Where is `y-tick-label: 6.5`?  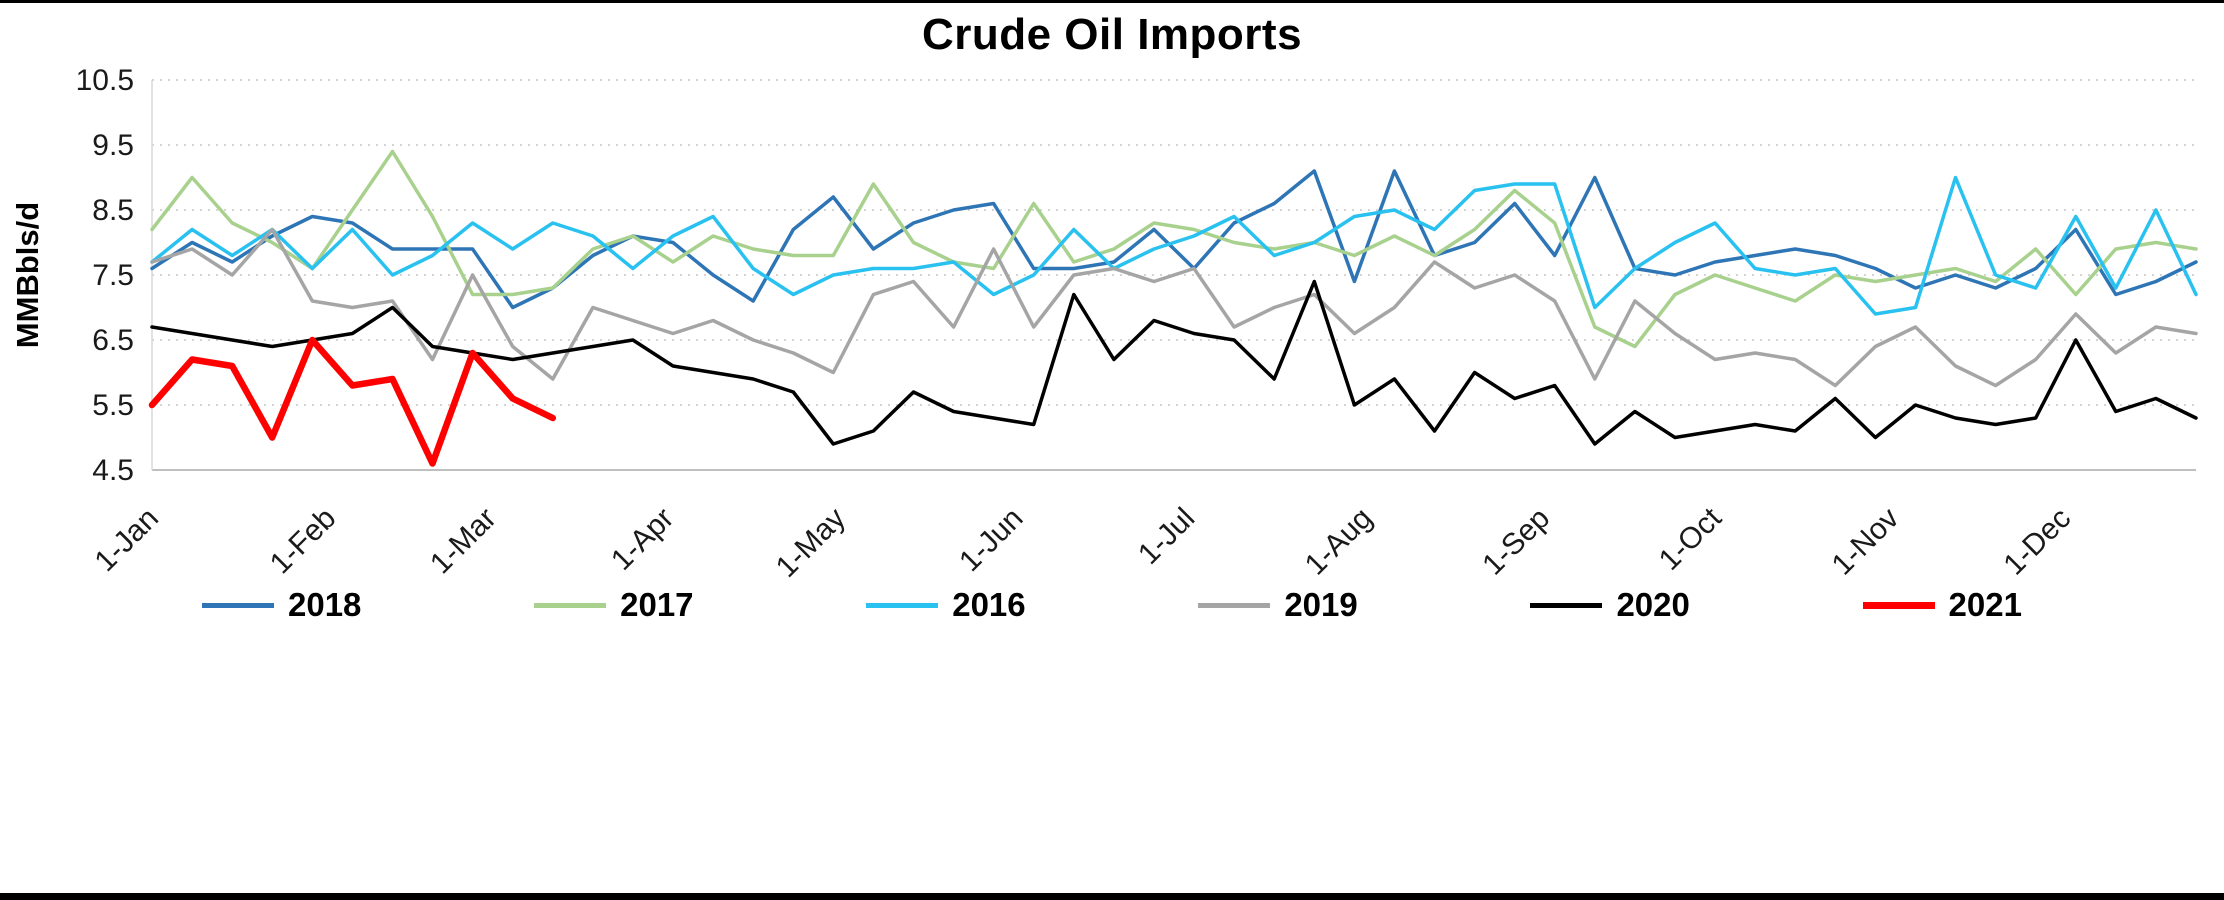 y-tick-label: 6.5 is located at coordinates (113, 340).